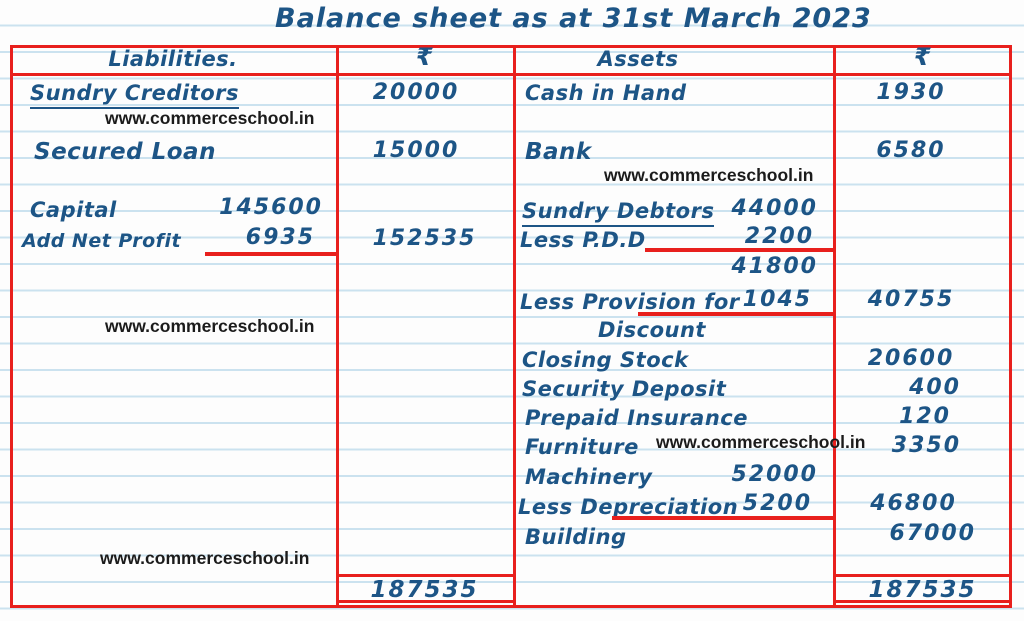 Image resolution: width=1024 pixels, height=621 pixels. I want to click on row-amount: 120, so click(925, 416).